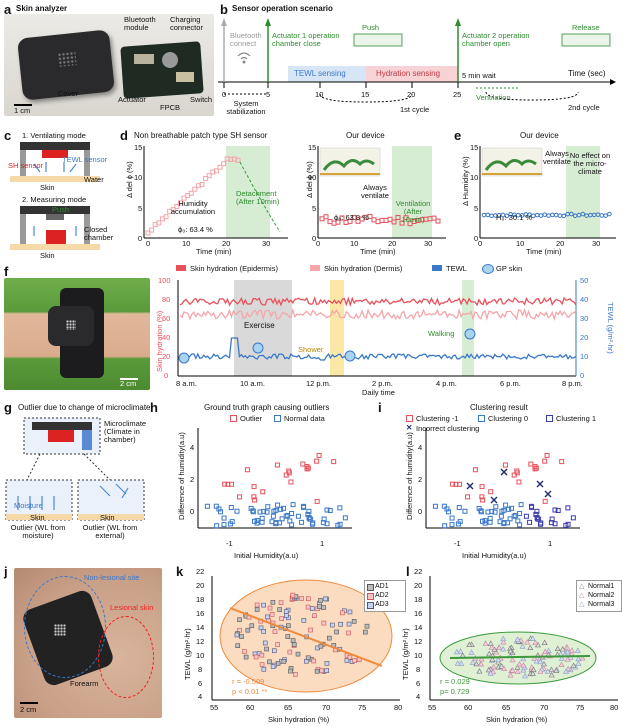  Describe the element at coordinates (154, 407) in the screenshot. I see `panel-h-letter: h` at that location.